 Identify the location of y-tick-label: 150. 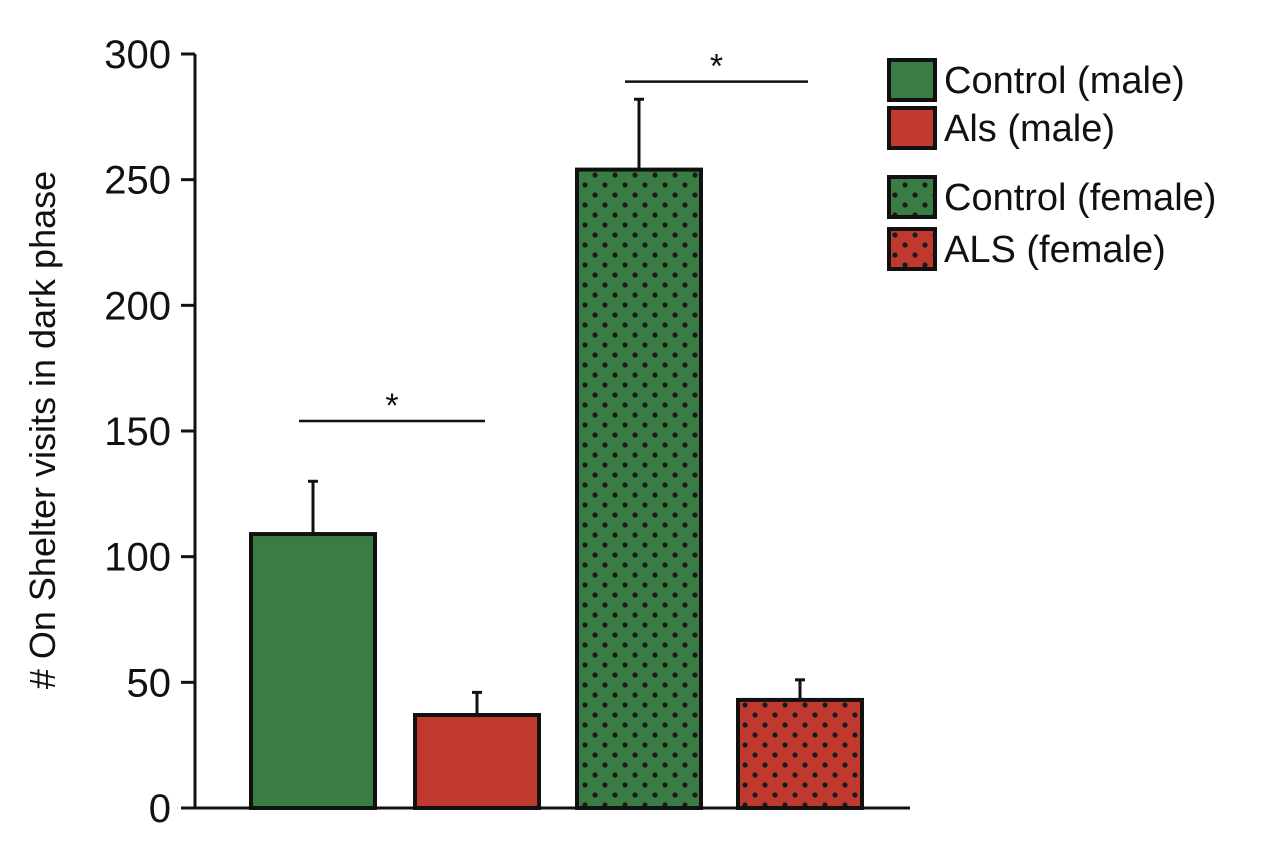
(137, 432).